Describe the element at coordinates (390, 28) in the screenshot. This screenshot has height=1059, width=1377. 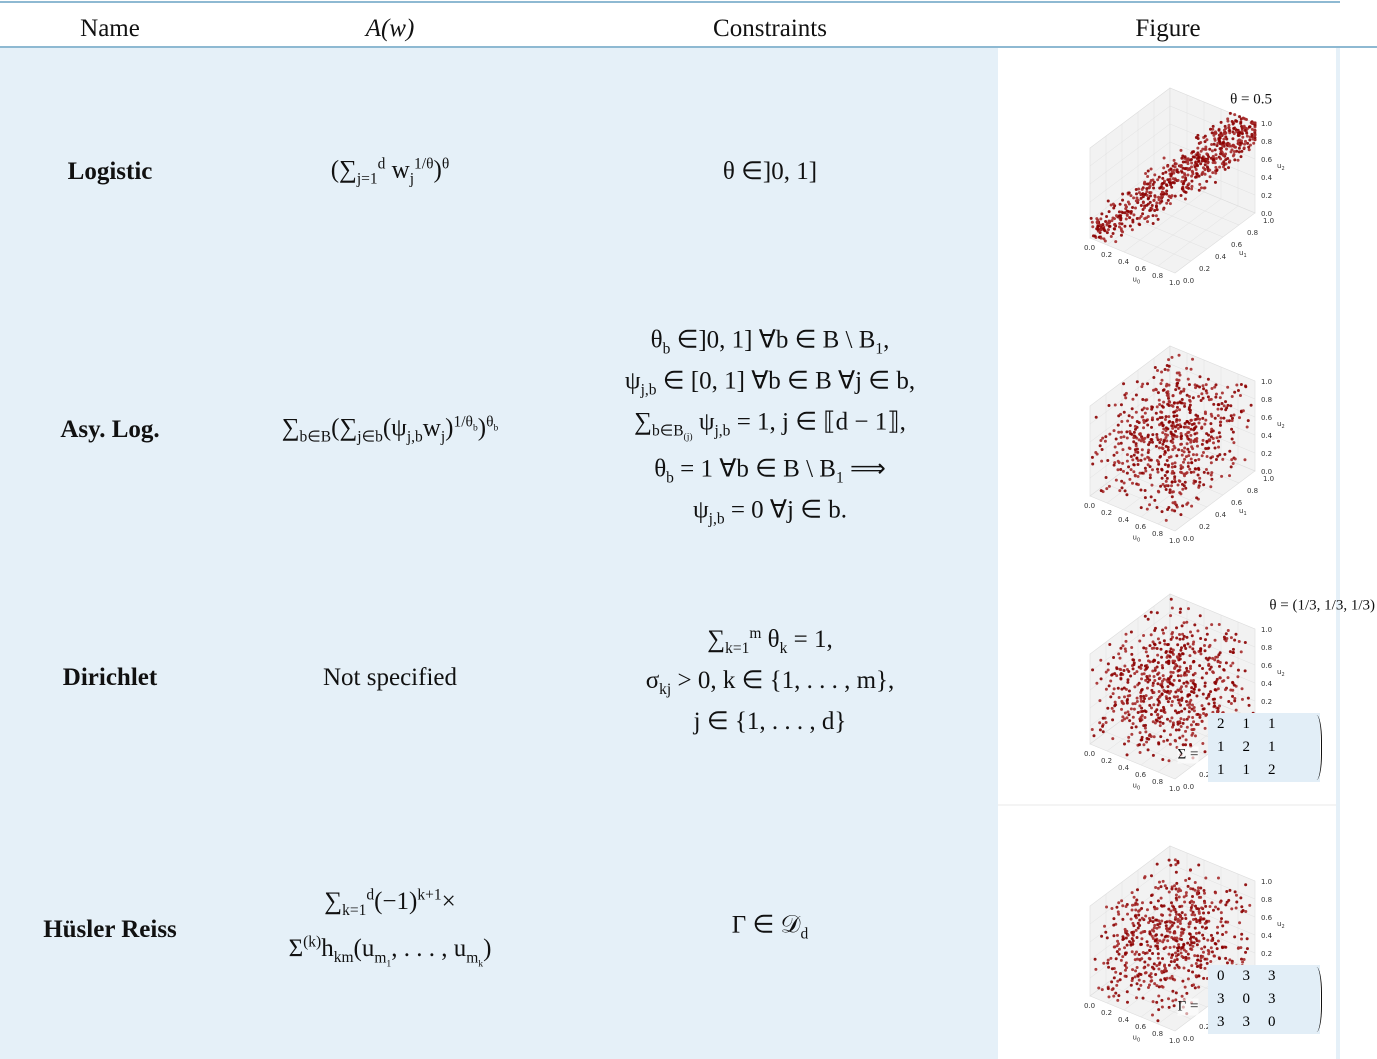
I see `header-cell: A(w)` at that location.